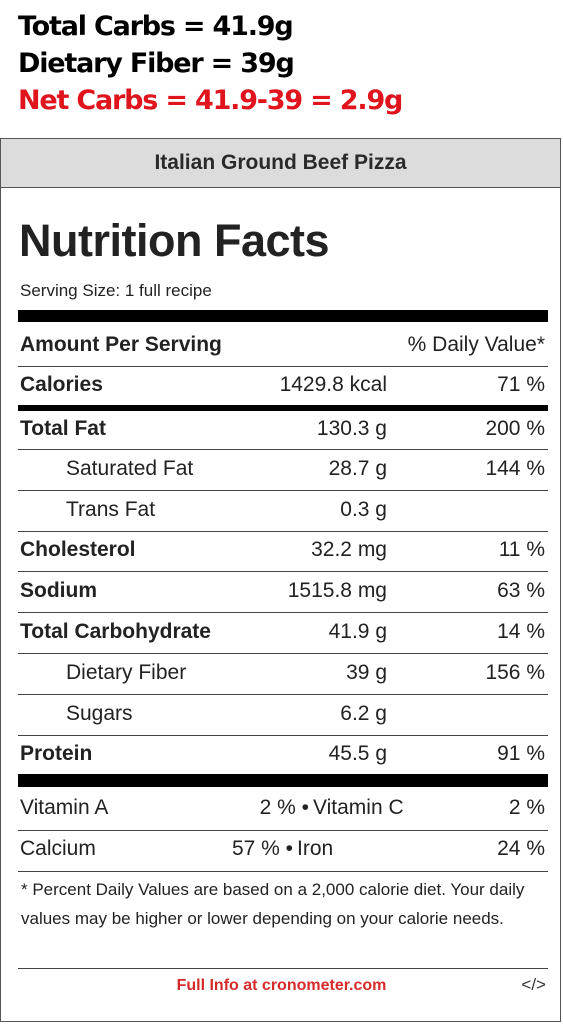 Image resolution: width=563 pixels, height=1024 pixels. Describe the element at coordinates (174, 240) in the screenshot. I see `nutrition-facts-title: Nutrition Facts` at that location.